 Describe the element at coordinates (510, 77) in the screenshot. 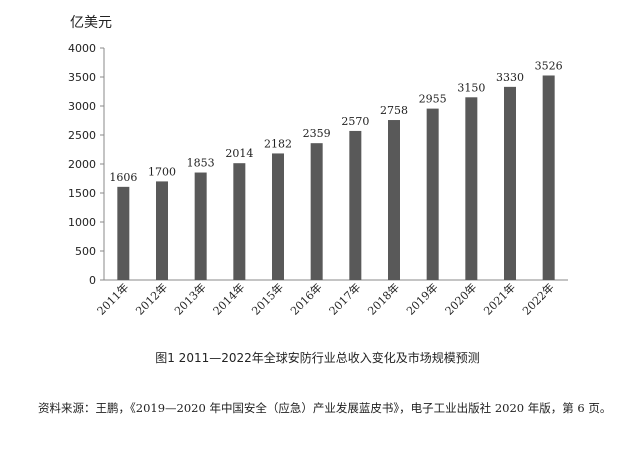

I see `bar-value-label: 3330` at that location.